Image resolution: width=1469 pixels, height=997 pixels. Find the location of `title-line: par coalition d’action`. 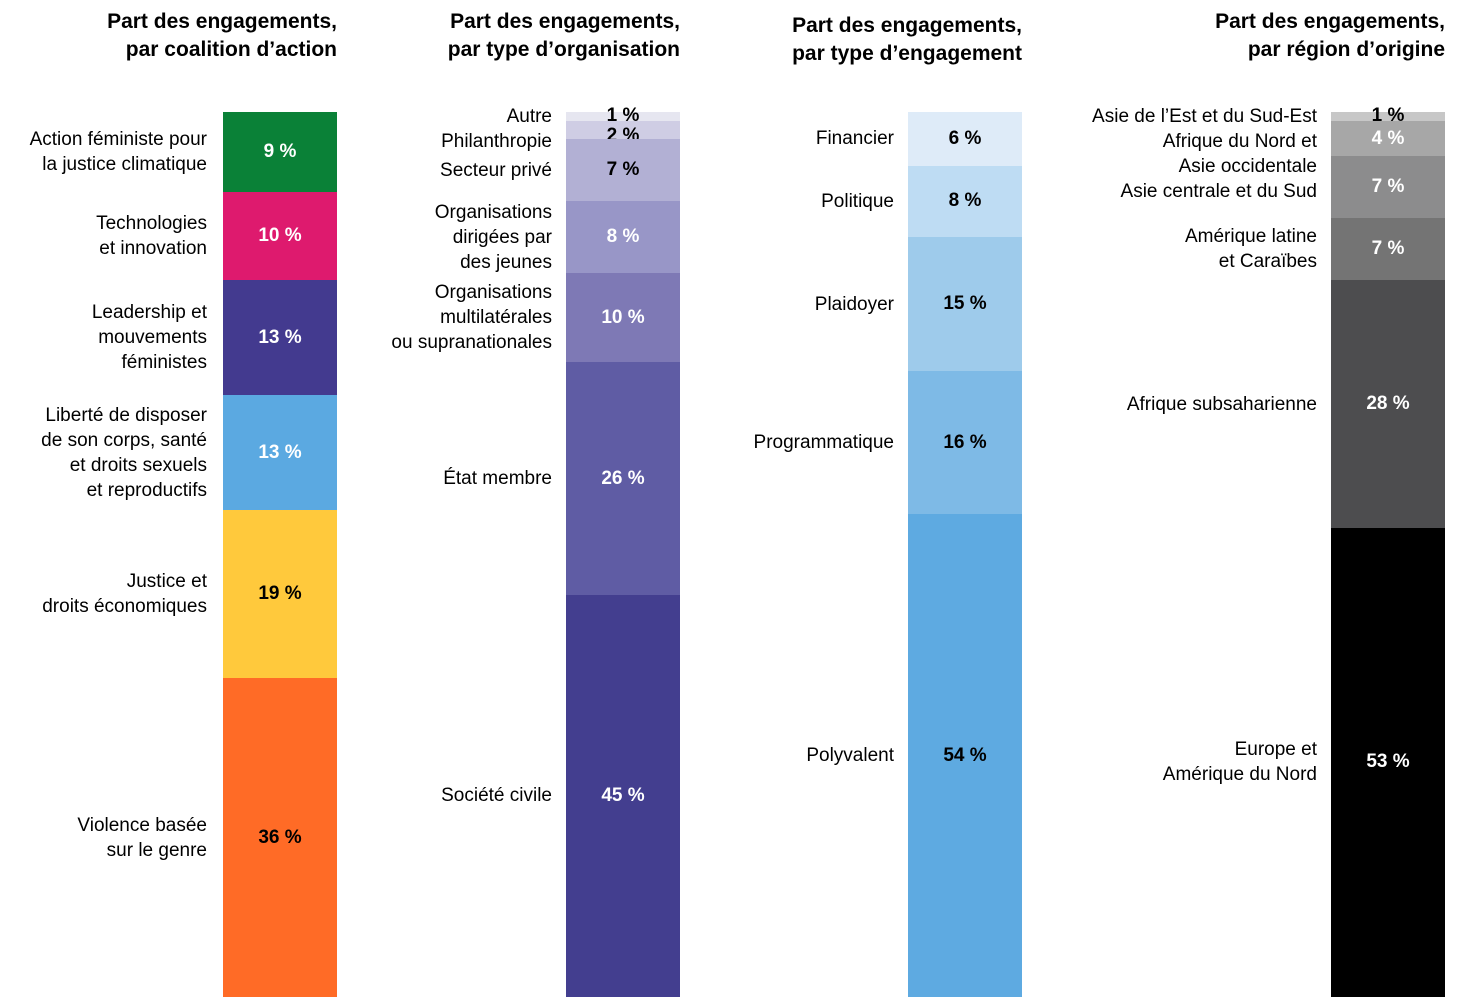

title-line: par coalition d’action is located at coordinates (231, 49).